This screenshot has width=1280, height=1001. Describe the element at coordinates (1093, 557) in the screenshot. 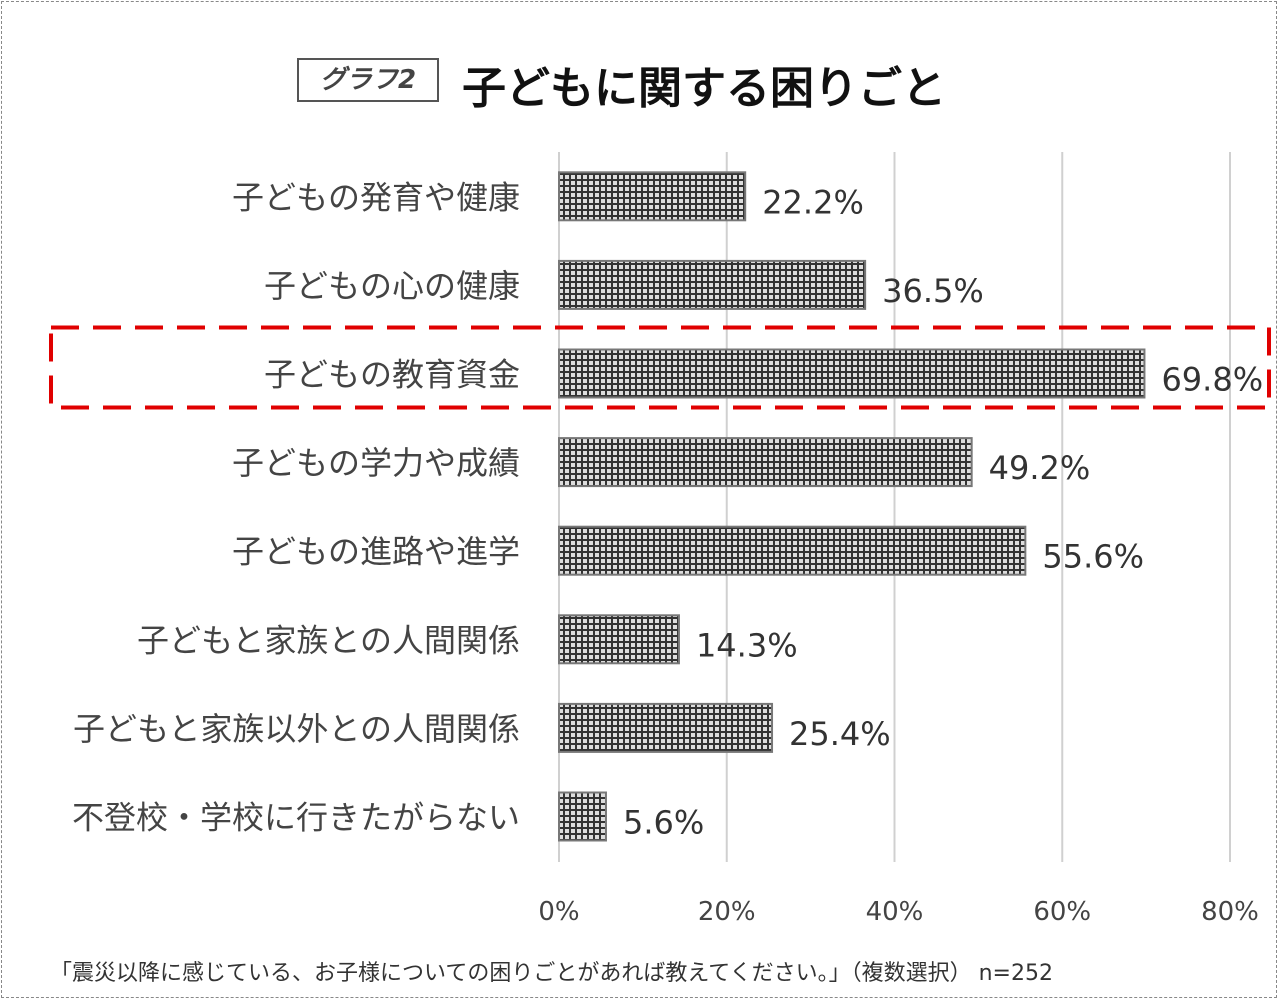

I see `data-label: 55.6%` at that location.